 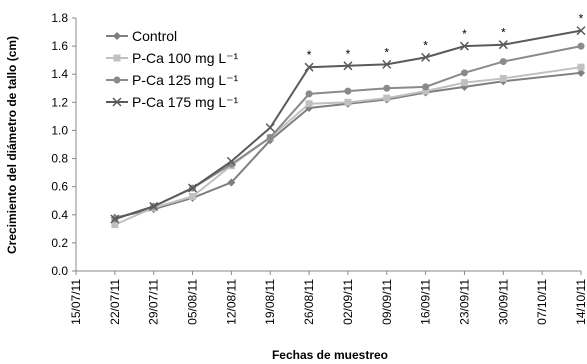 What do you see at coordinates (185, 58) in the screenshot?
I see `legend-label: P-Ca 100 mg L⁻¹` at bounding box center [185, 58].